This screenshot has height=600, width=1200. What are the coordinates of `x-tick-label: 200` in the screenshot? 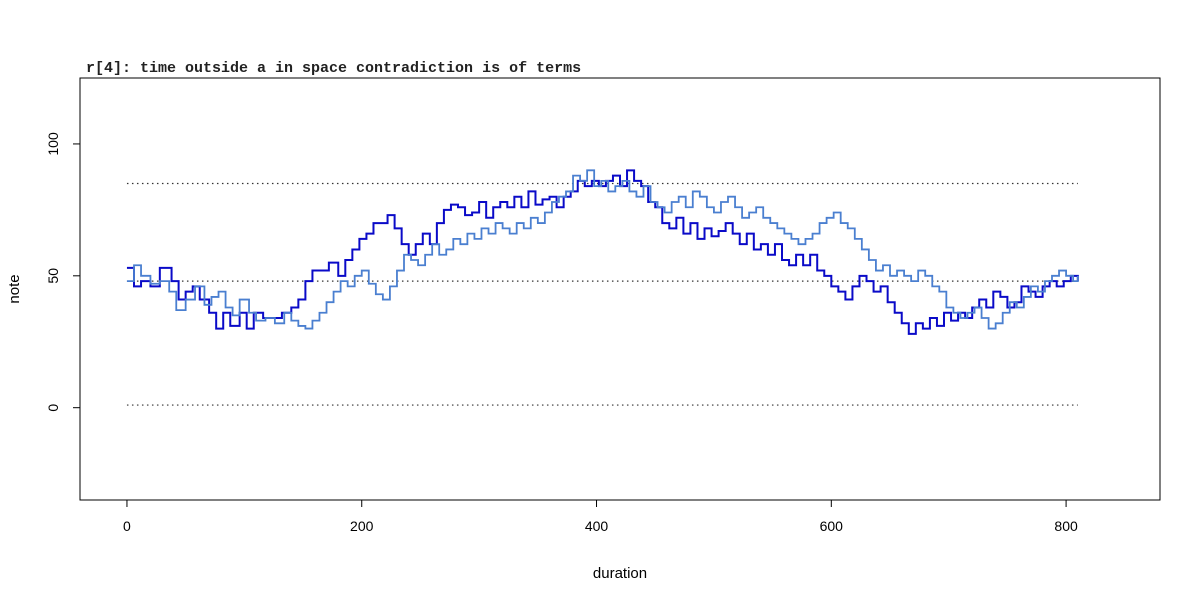 It's located at (362, 526).